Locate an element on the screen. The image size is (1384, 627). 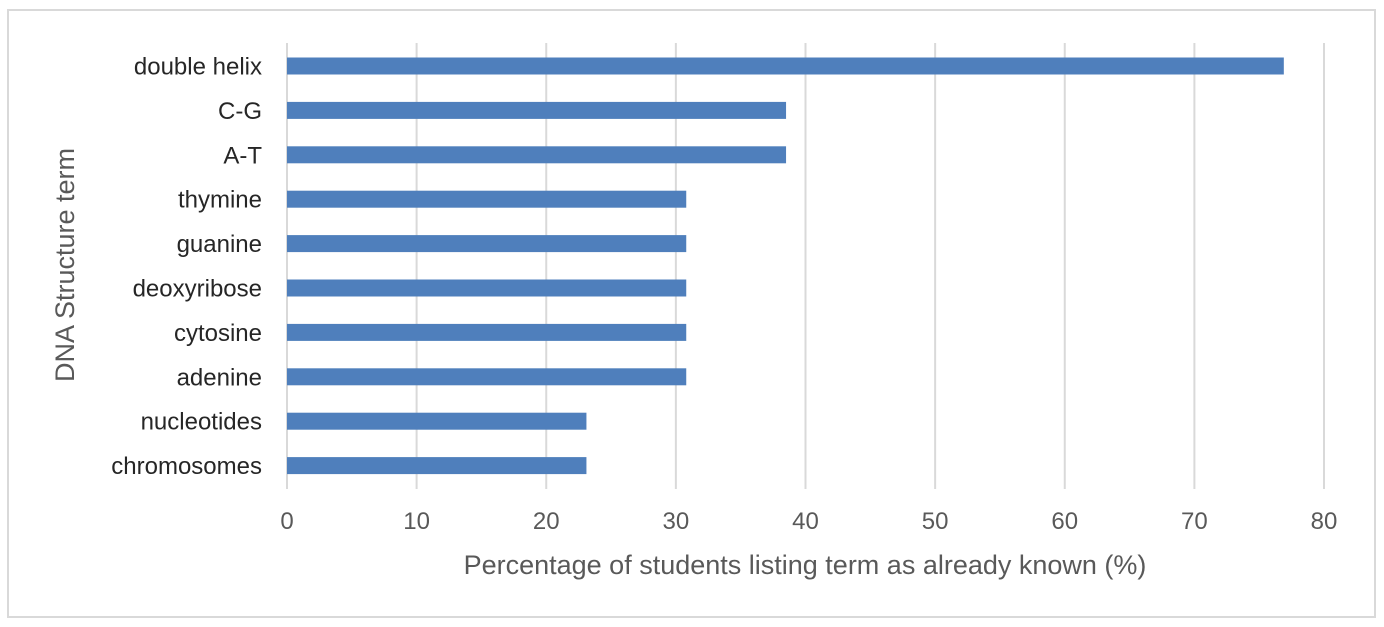
x-tick-label: 80 is located at coordinates (1324, 521).